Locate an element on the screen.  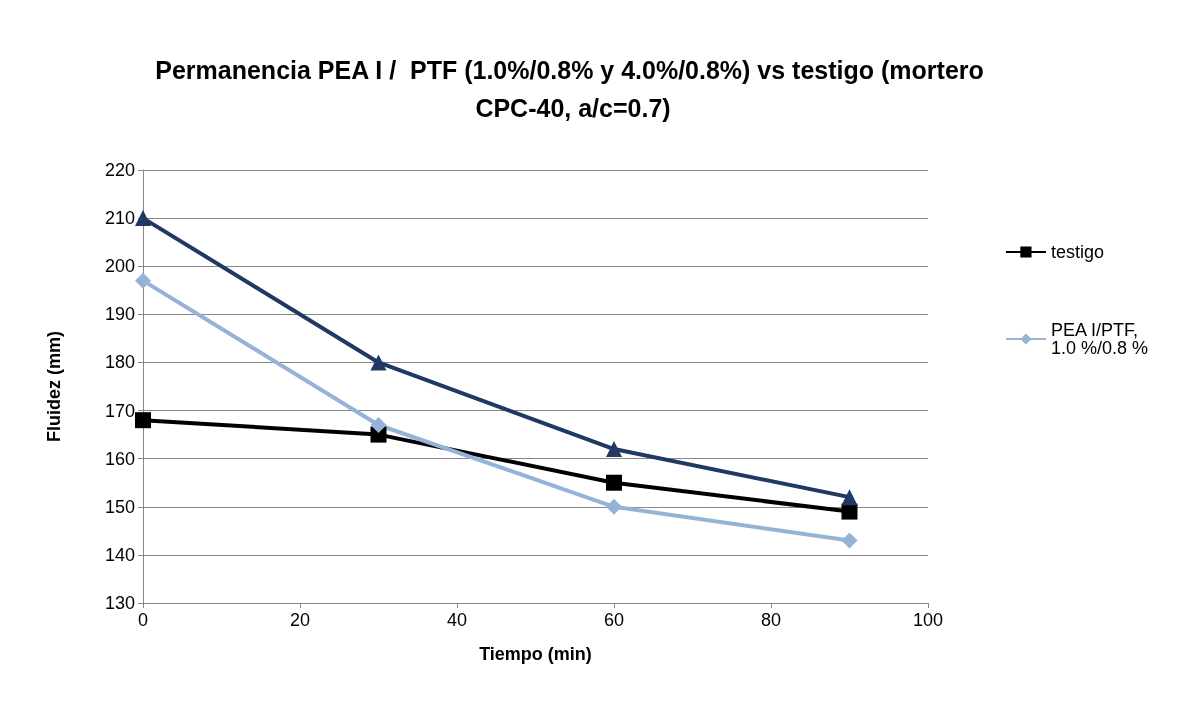
y-tick-label: 210 is located at coordinates (119, 218).